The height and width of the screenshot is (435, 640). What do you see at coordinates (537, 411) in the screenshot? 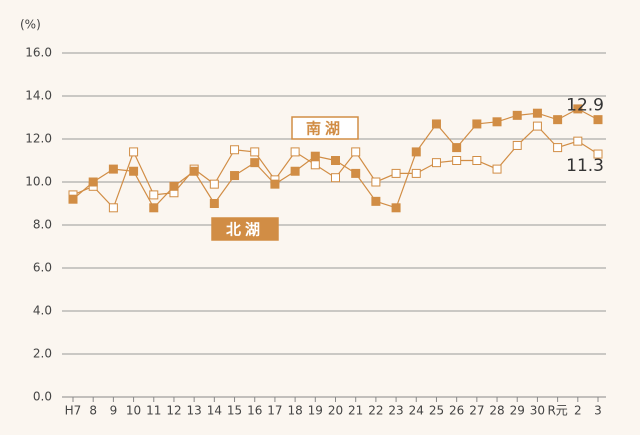
I see `x-tick-label: 30` at bounding box center [537, 411].